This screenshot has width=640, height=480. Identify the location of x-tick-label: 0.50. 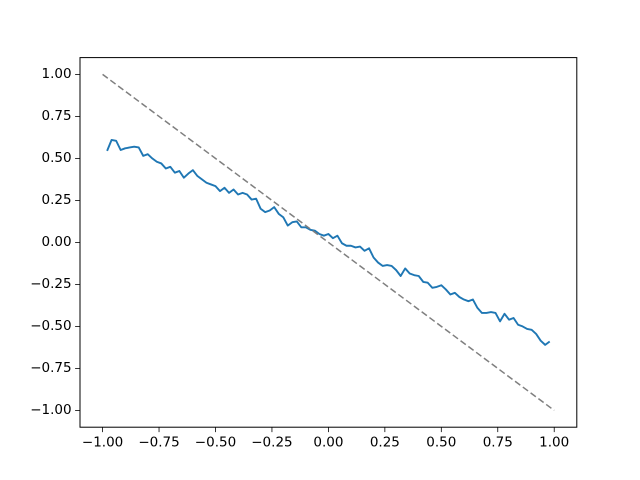
(441, 443).